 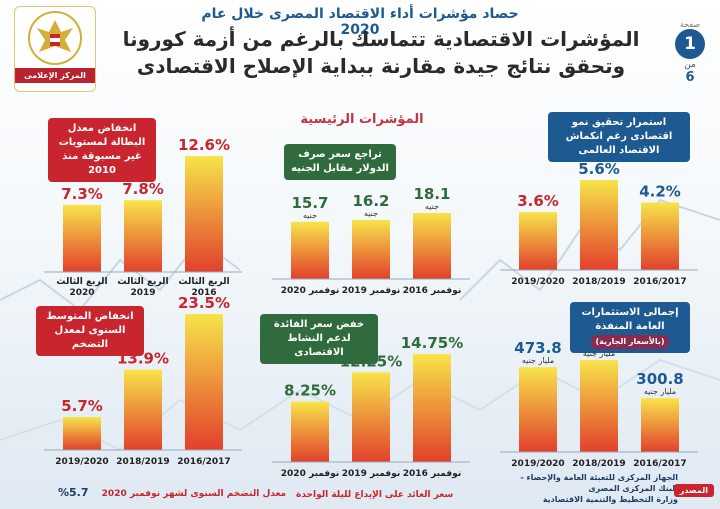 I want to click on cabinet-logo: المركز الإعلامى, so click(x=55, y=49).